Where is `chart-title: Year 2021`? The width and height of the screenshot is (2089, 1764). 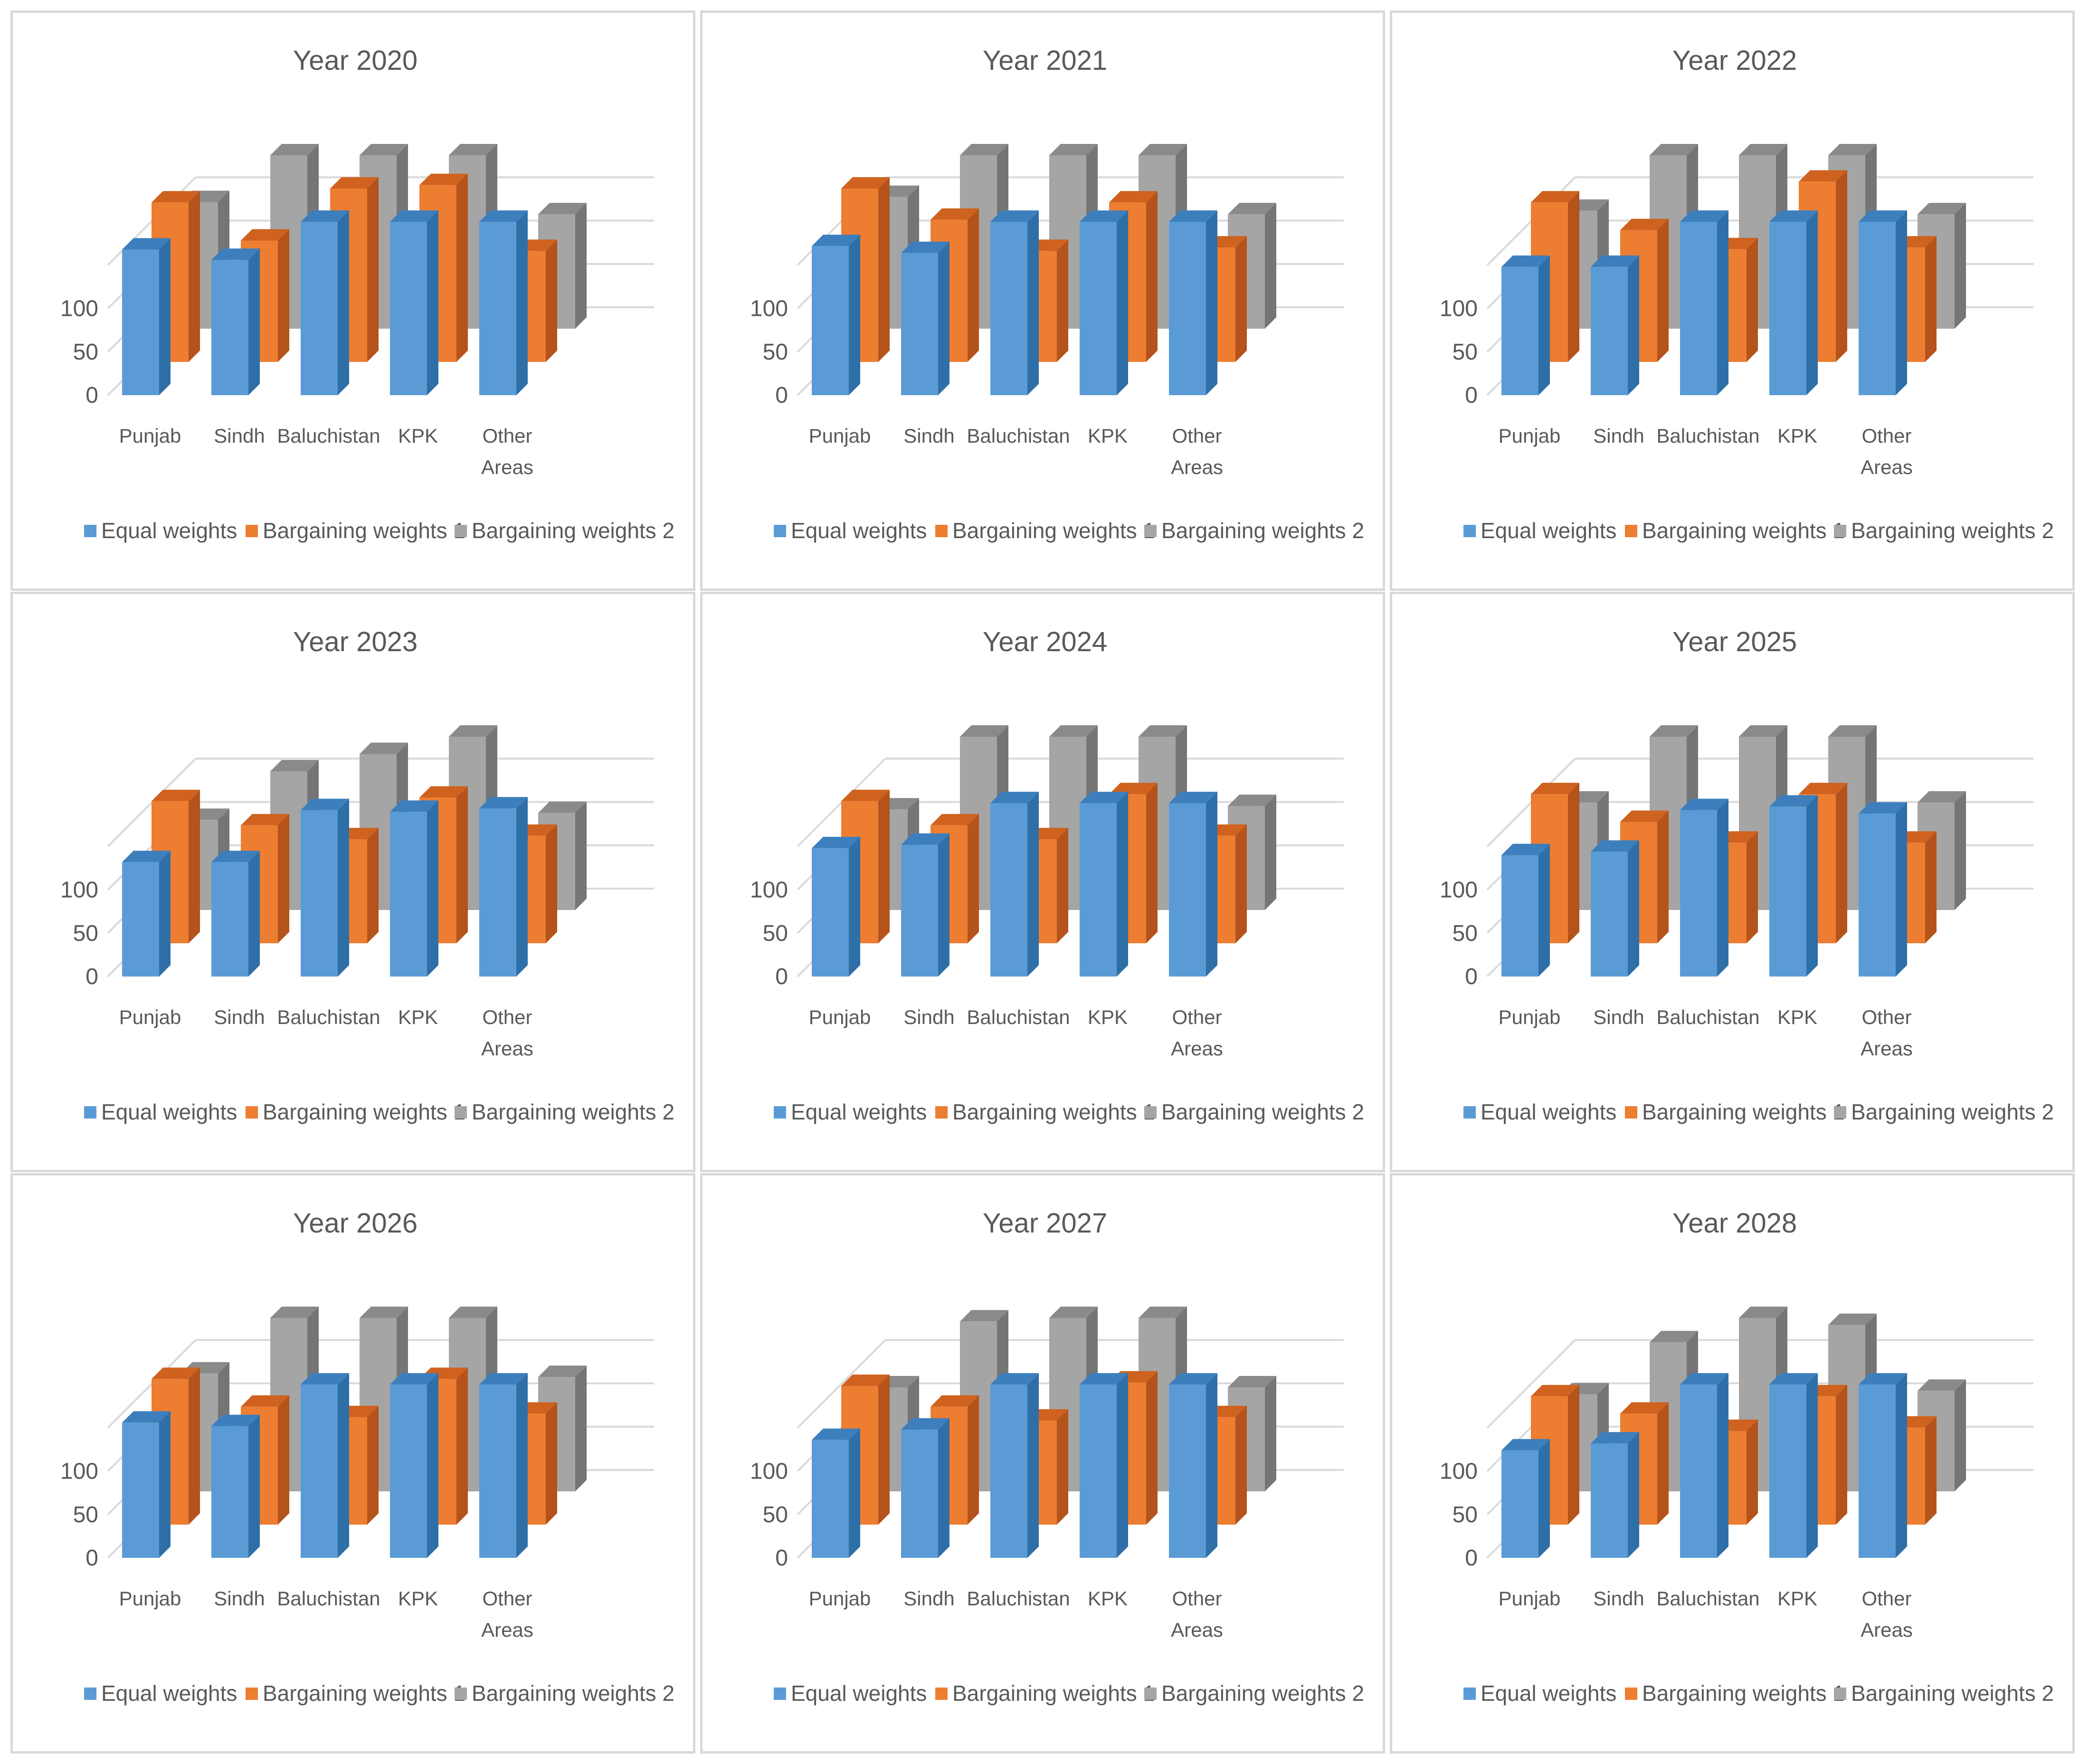 chart-title: Year 2021 is located at coordinates (1045, 60).